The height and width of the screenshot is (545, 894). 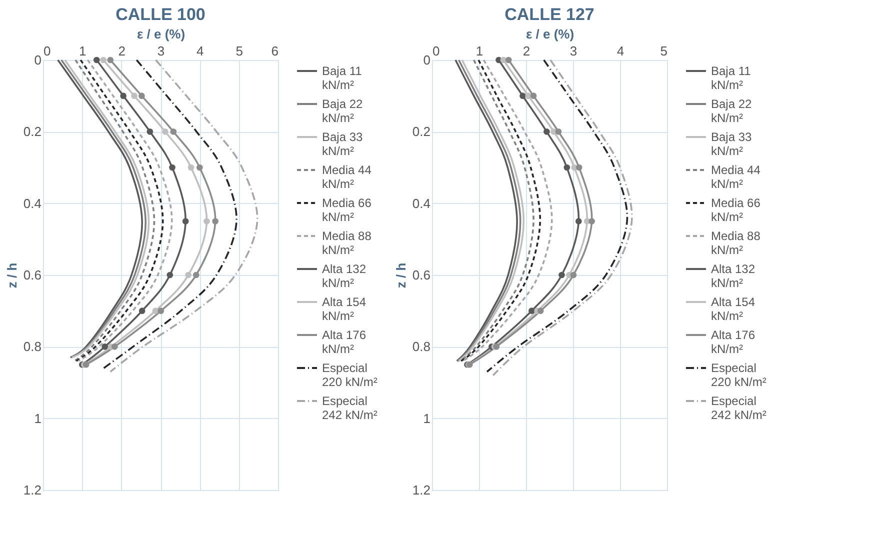 I want to click on chart-title: CALLE 100, so click(x=161, y=14).